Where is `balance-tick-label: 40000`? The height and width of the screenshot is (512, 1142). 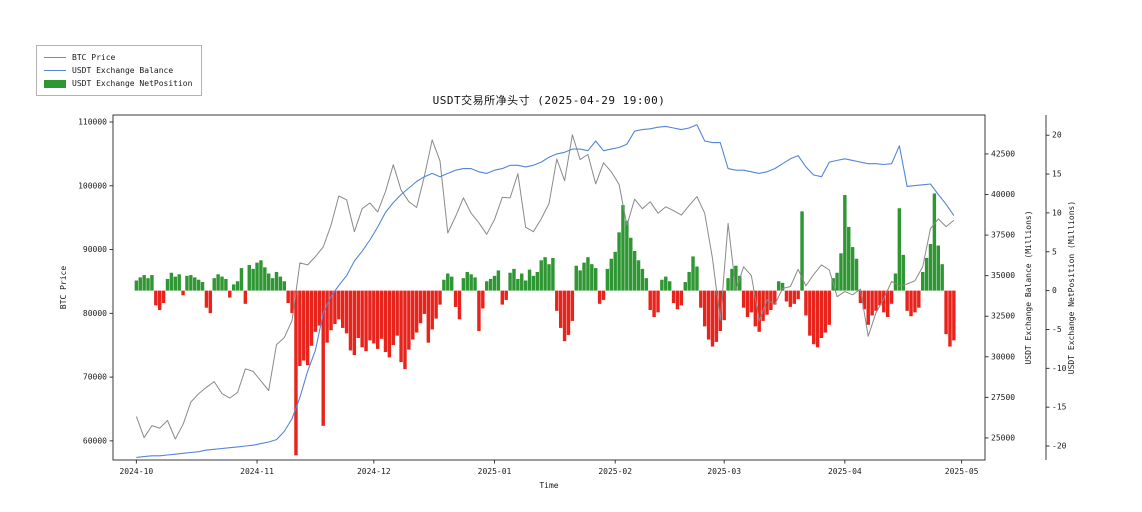
balance-tick-label: 40000 is located at coordinates (1003, 194).